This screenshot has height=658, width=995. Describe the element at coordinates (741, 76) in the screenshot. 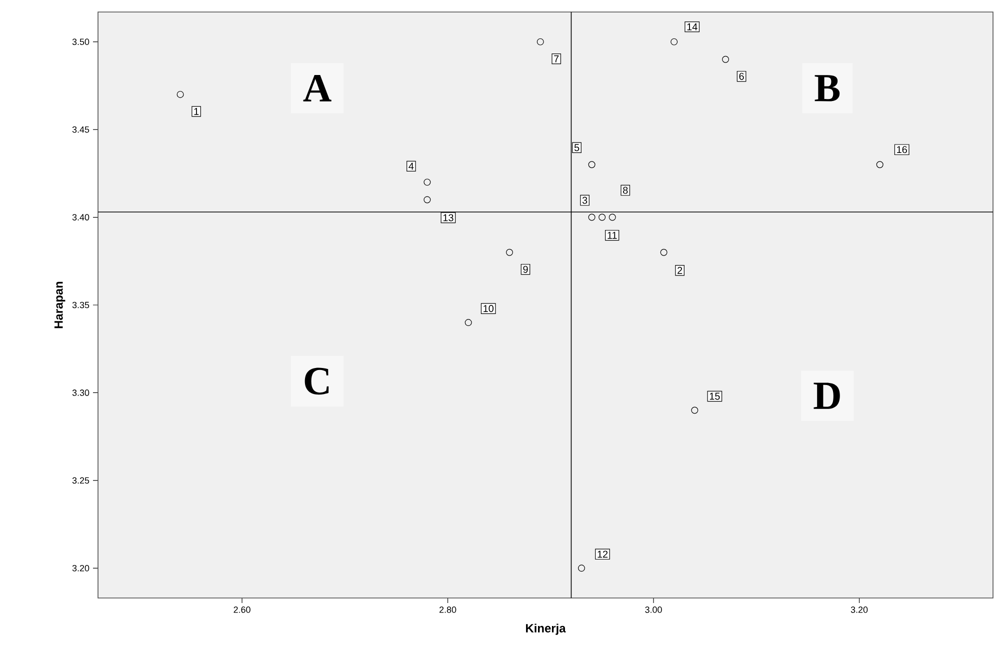

I see `annotation: 6` at that location.